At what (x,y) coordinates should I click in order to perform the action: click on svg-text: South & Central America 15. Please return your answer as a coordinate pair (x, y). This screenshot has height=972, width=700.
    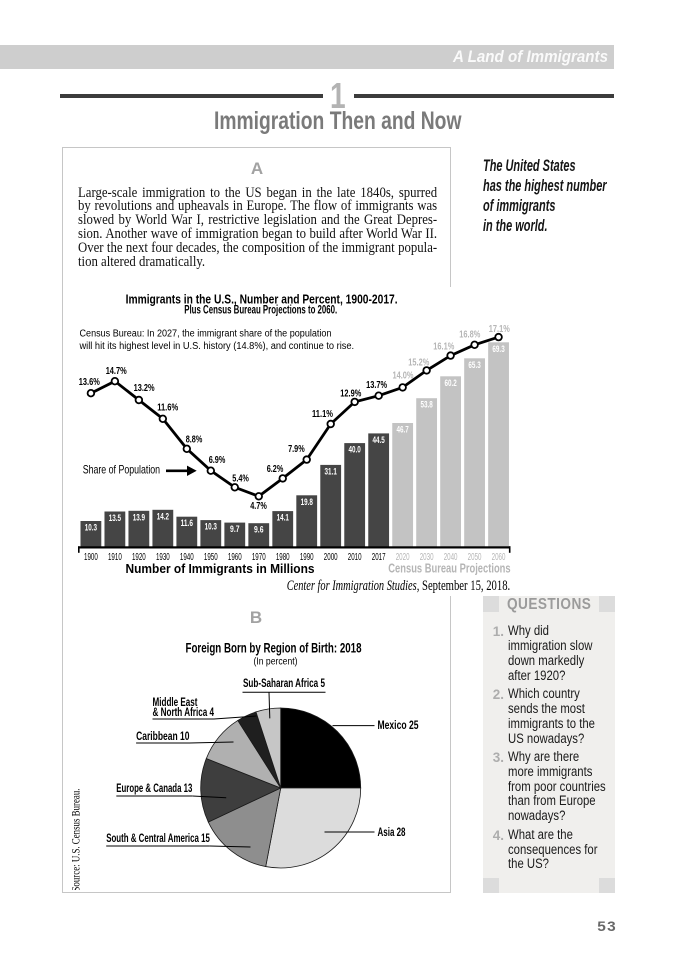
    Looking at the image, I should click on (158, 839).